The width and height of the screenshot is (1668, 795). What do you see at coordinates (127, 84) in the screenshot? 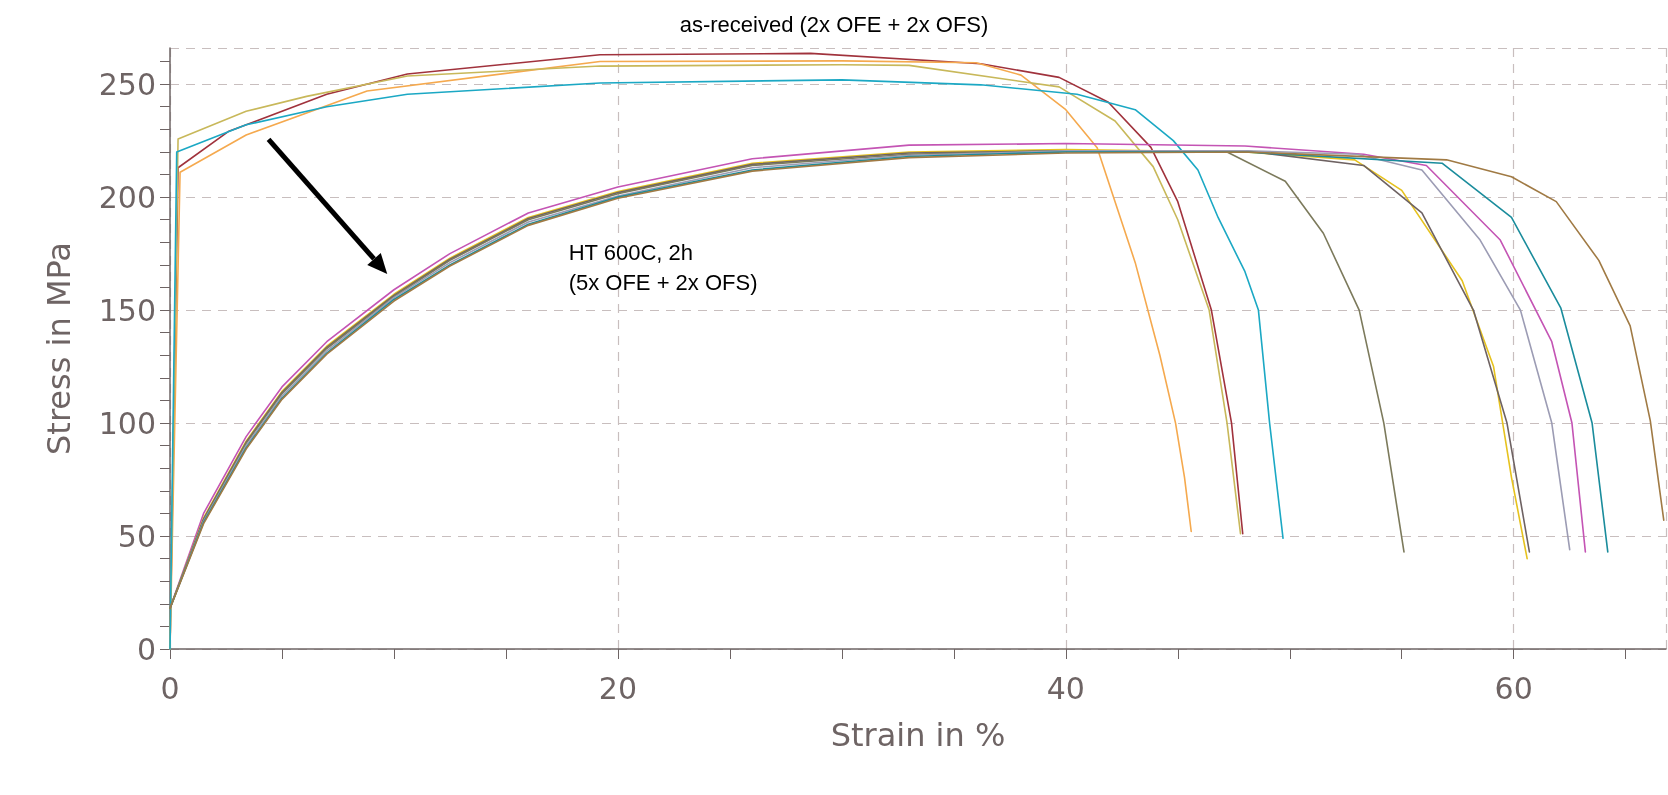
I see `y-tick-label: 250` at bounding box center [127, 84].